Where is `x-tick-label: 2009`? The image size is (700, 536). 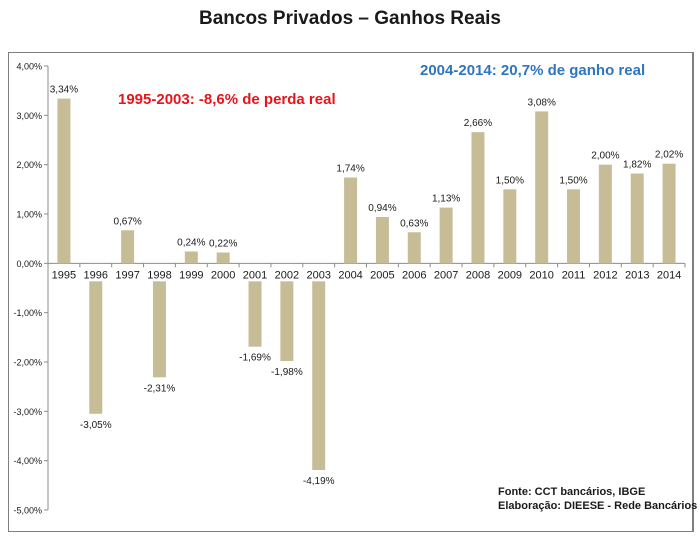
x-tick-label: 2009 is located at coordinates (510, 275).